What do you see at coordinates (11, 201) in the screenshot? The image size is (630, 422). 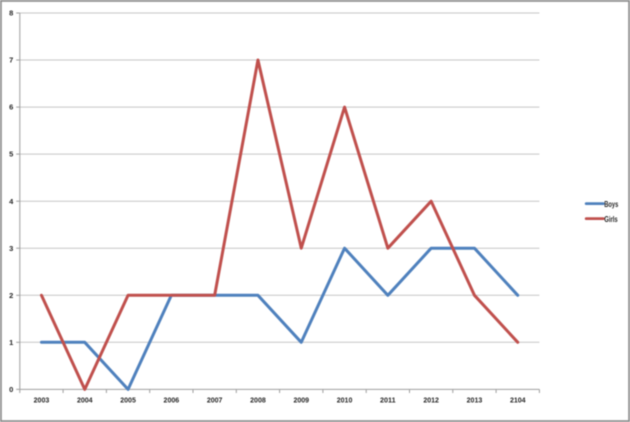 I see `svg-text: 4` at bounding box center [11, 201].